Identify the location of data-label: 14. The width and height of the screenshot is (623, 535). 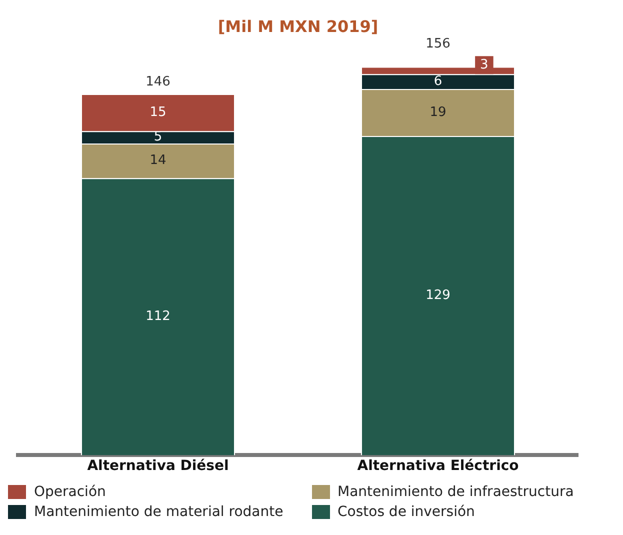
(158, 160).